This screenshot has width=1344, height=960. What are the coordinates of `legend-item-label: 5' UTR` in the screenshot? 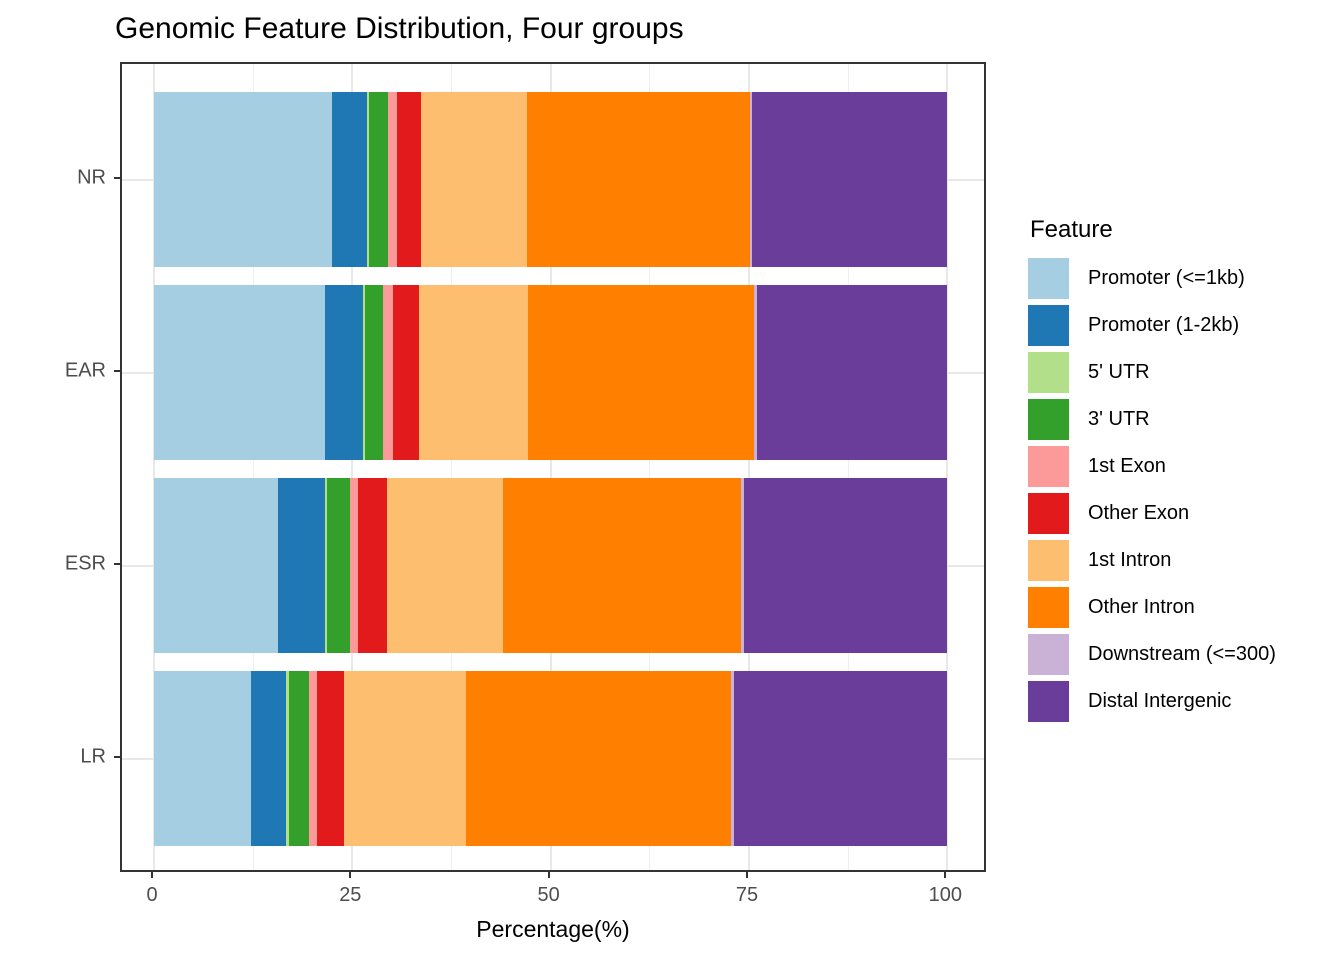 It's located at (1119, 372).